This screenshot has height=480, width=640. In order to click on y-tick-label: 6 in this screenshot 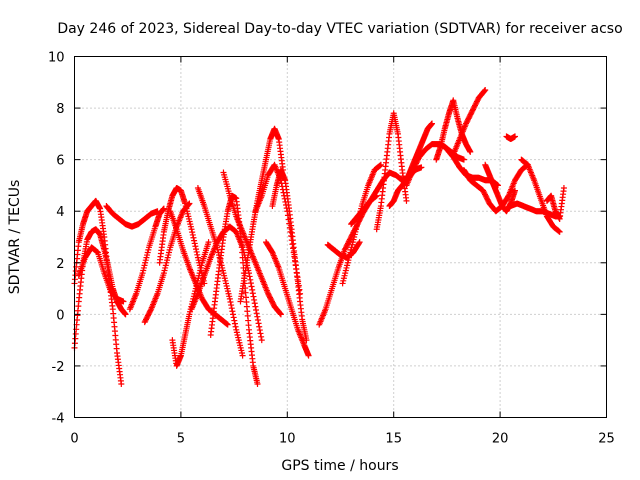, I will do `click(60, 161)`.